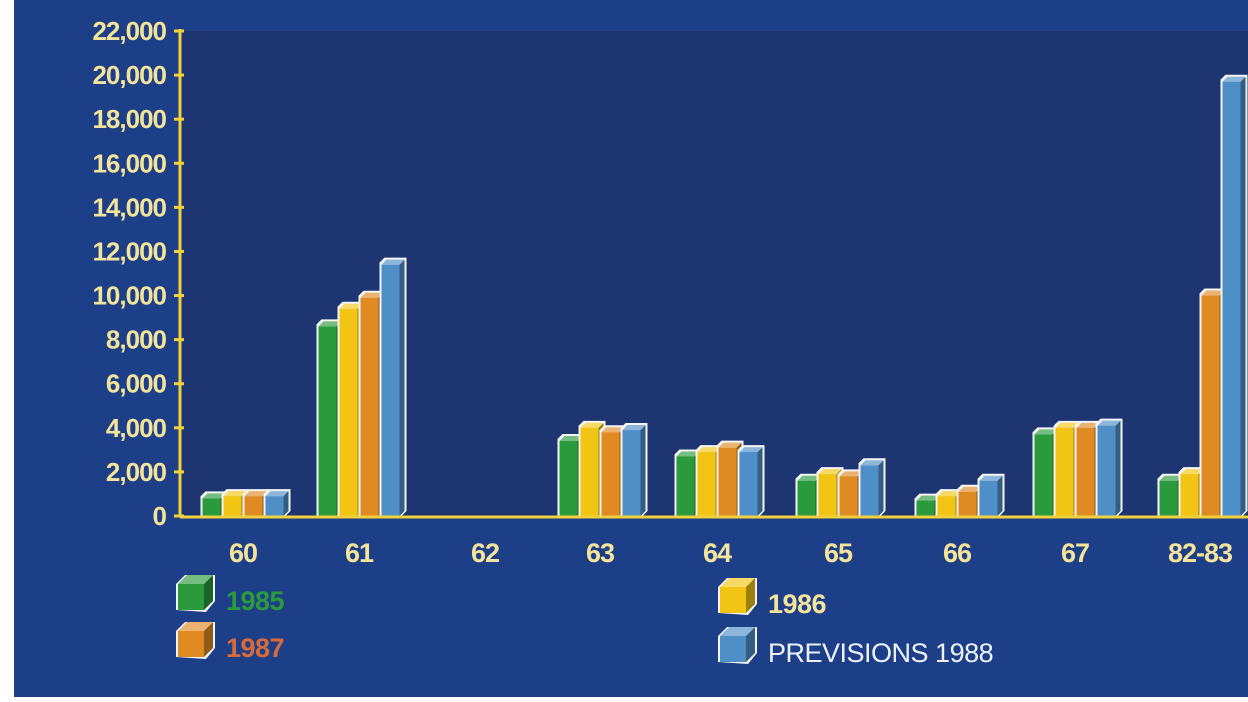  I want to click on x-tick-label: 60, so click(243, 553).